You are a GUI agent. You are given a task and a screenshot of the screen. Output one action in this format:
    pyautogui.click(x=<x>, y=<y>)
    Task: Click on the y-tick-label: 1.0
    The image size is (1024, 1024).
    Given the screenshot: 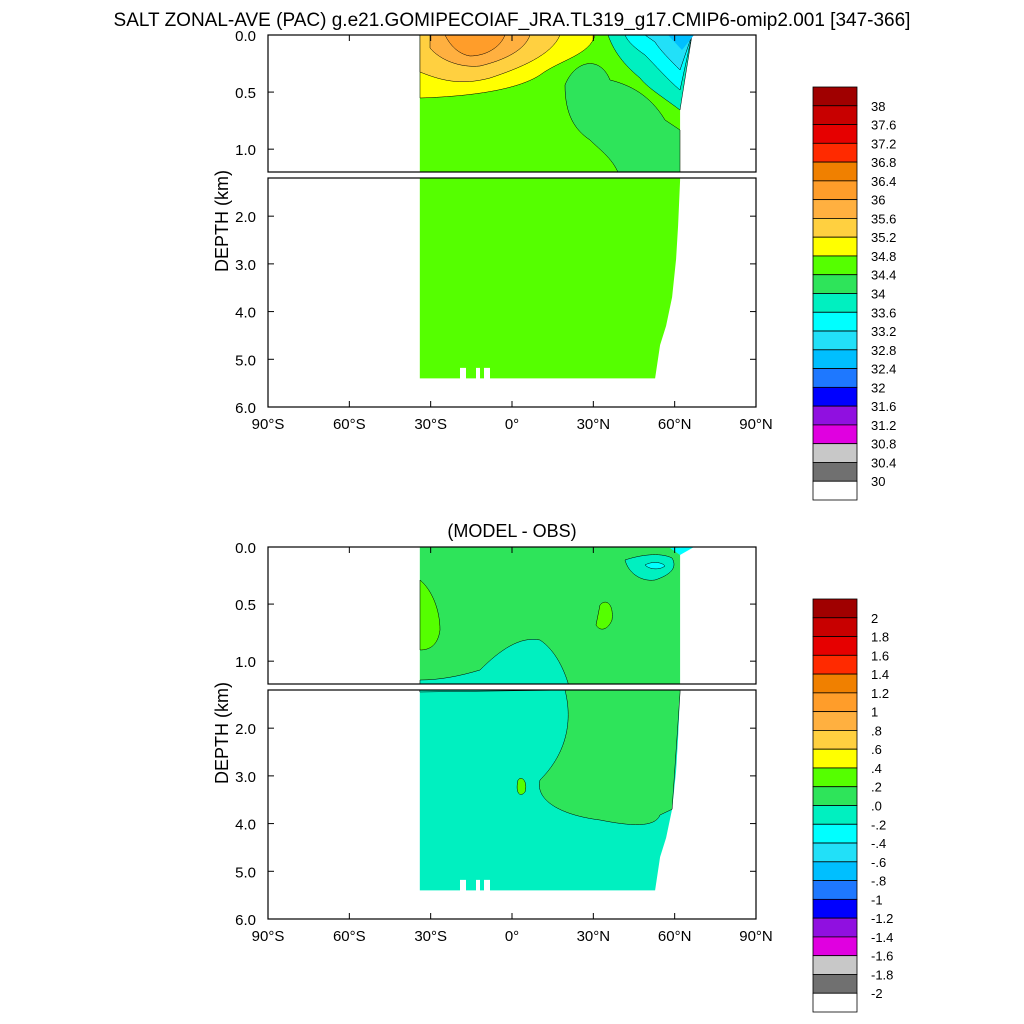 What is the action you would take?
    pyautogui.click(x=245, y=150)
    